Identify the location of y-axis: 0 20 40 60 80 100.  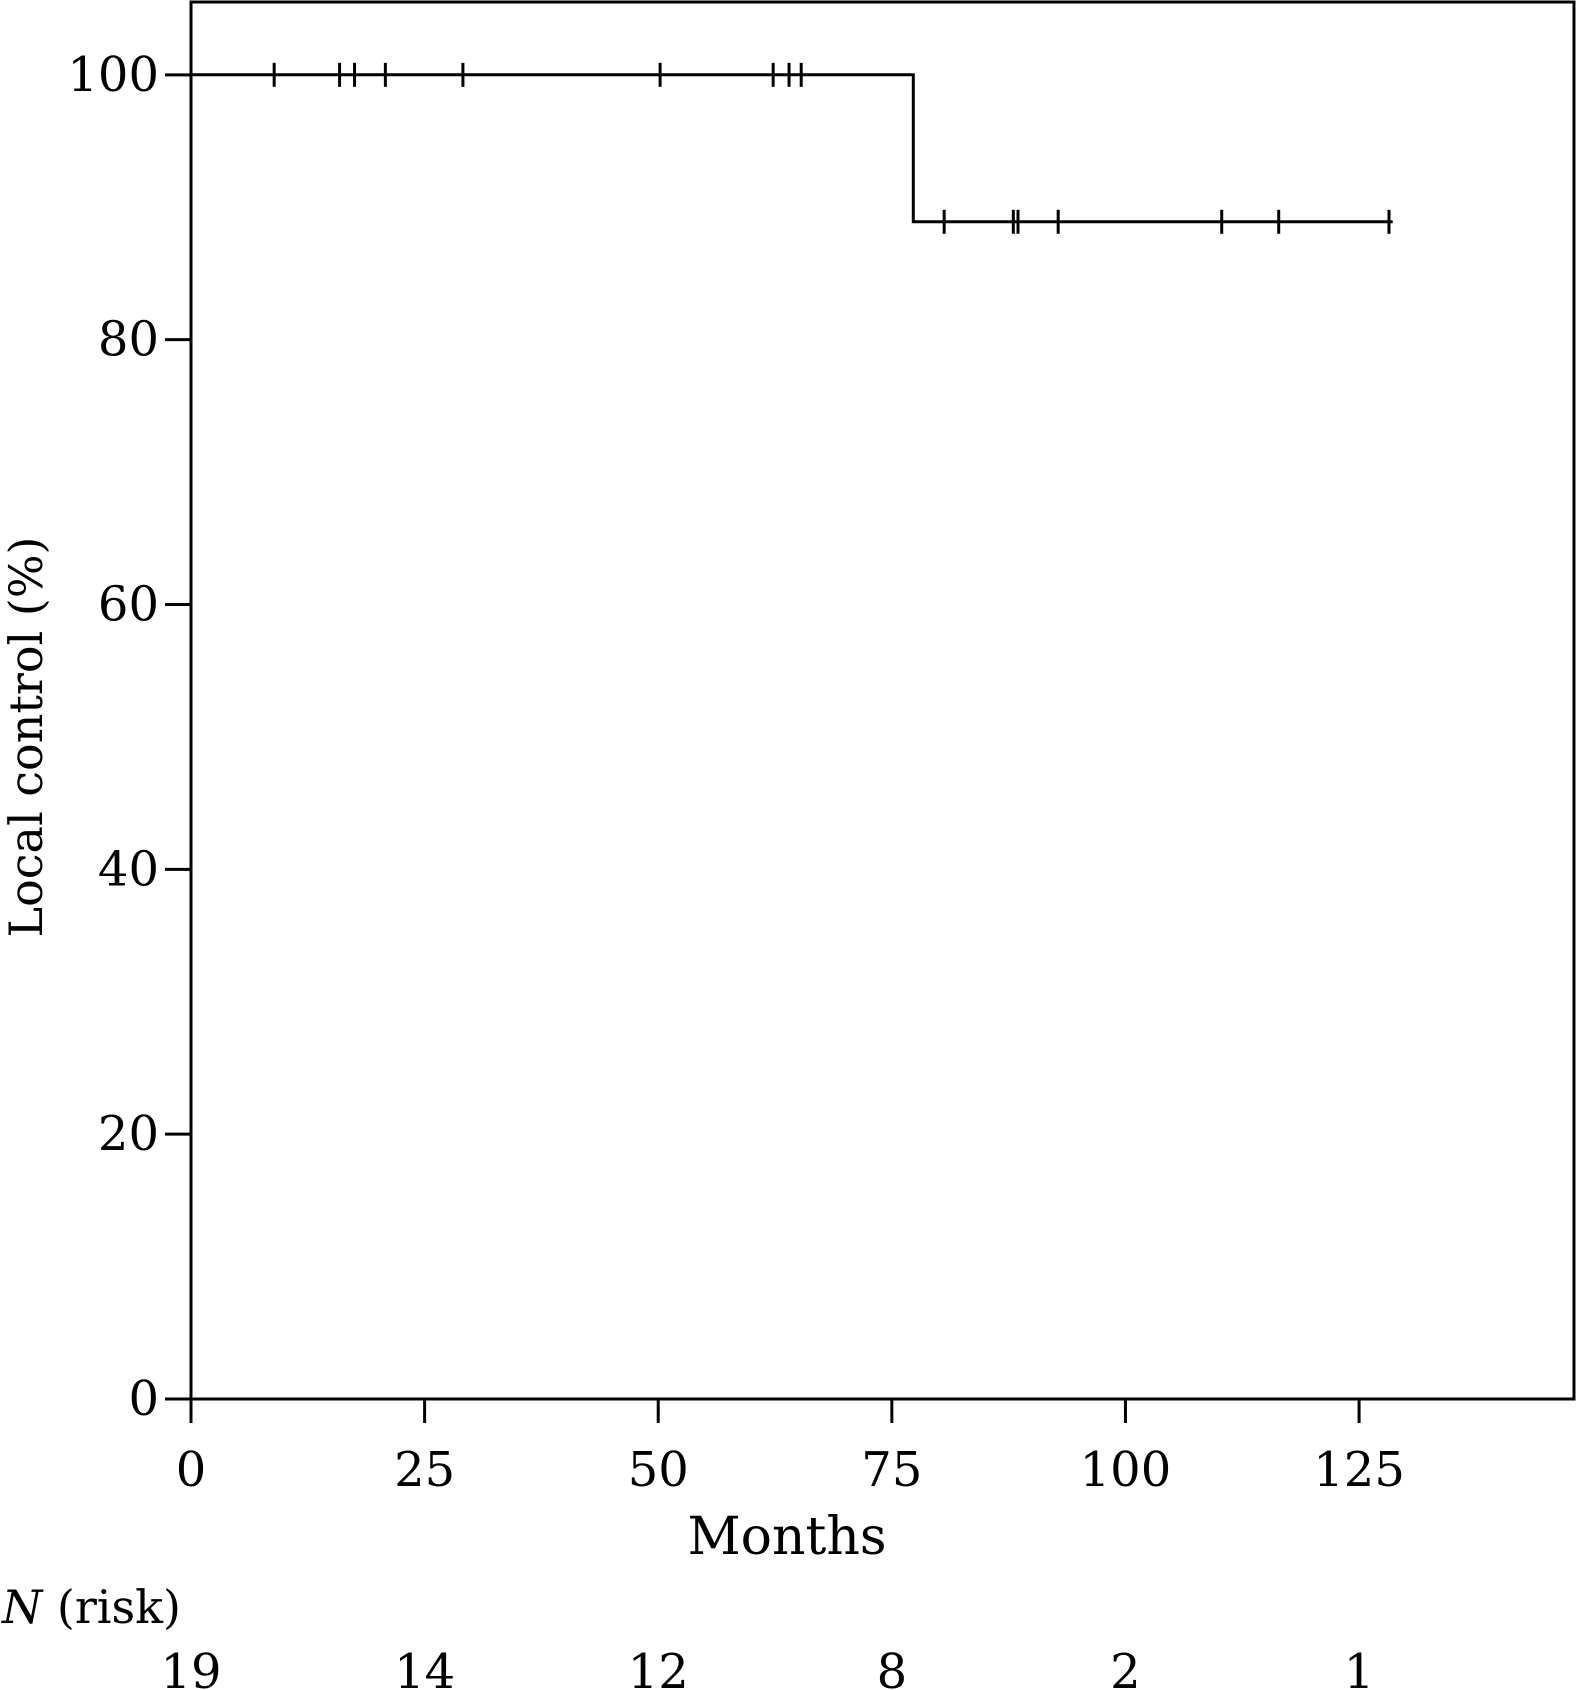
(129, 737).